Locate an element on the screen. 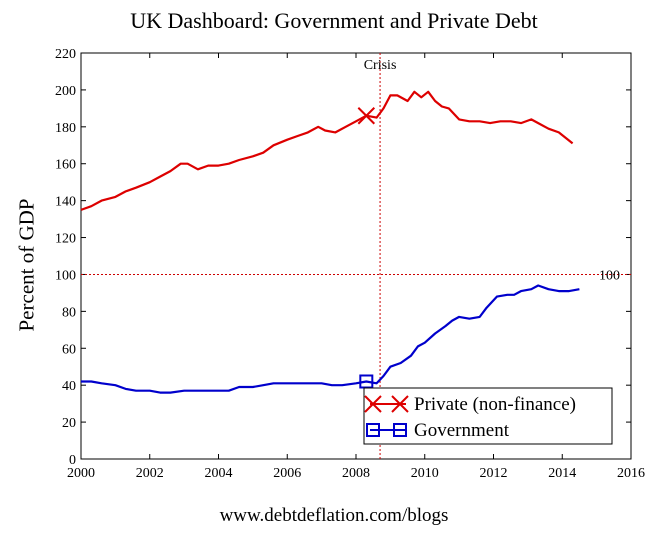 The width and height of the screenshot is (668, 541). hundred-label: 100 is located at coordinates (609, 275).